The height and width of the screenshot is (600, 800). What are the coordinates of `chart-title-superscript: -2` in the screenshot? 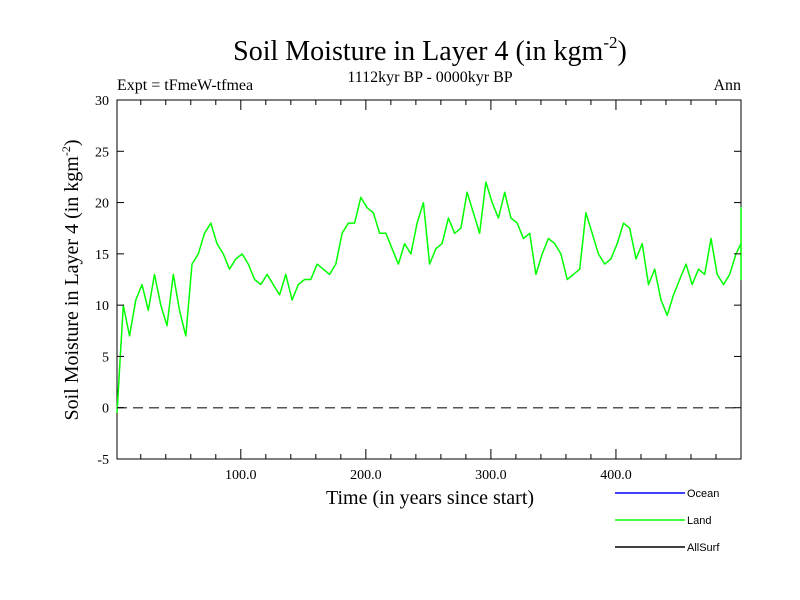 It's located at (610, 42).